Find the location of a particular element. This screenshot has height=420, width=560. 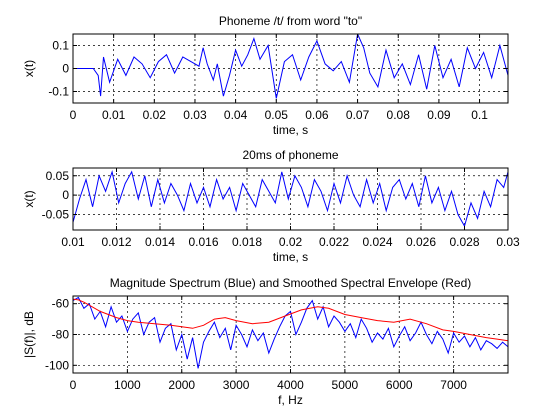

x-tick-label: 0.08 is located at coordinates (399, 115).